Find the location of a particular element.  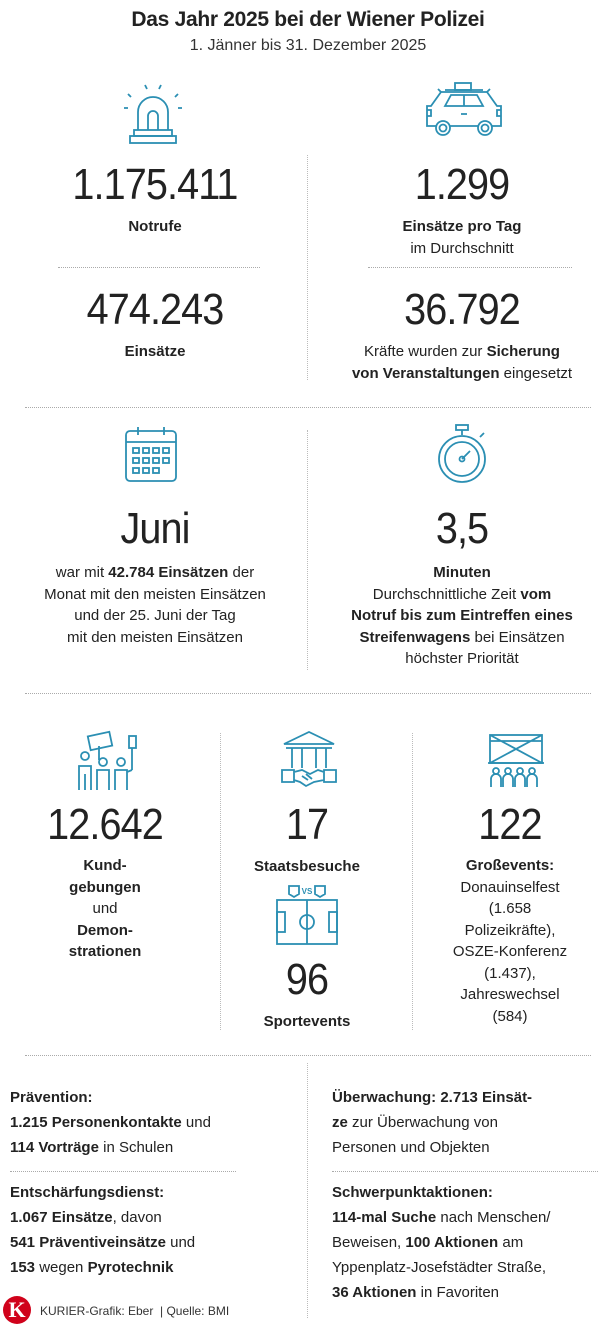

einsaetze-label: Einsätze is located at coordinates (155, 351).